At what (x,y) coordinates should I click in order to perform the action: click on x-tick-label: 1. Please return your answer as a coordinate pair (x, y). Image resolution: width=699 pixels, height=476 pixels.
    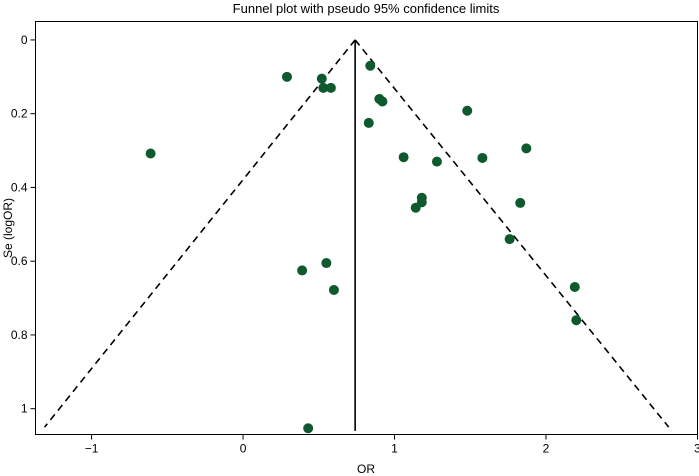
    Looking at the image, I should click on (394, 449).